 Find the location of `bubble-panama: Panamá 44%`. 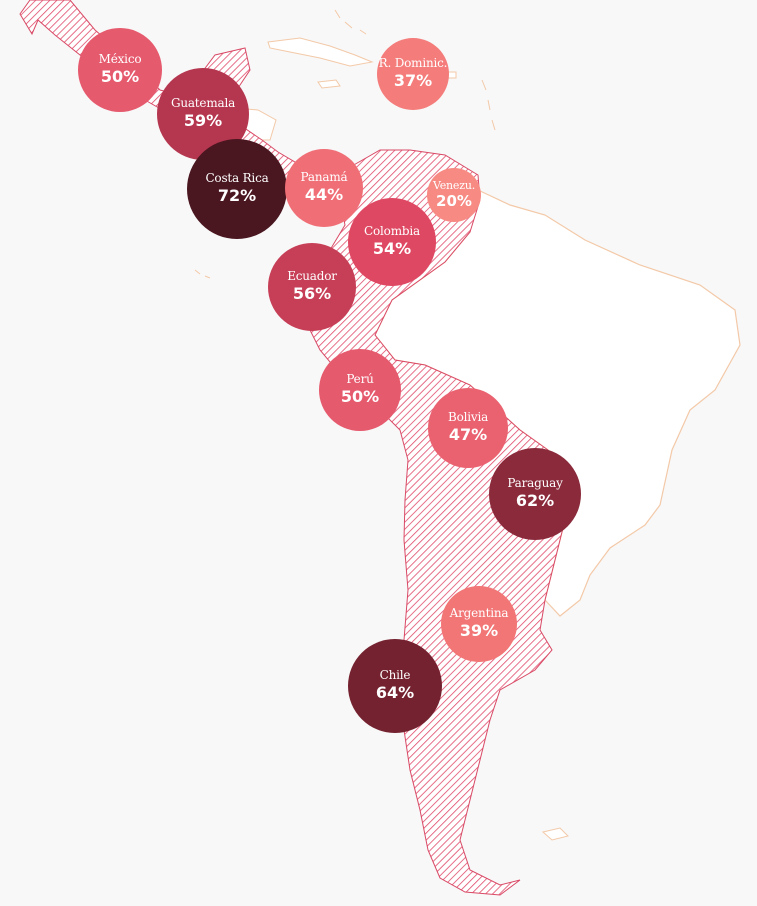

bubble-panama: Panamá 44% is located at coordinates (324, 188).